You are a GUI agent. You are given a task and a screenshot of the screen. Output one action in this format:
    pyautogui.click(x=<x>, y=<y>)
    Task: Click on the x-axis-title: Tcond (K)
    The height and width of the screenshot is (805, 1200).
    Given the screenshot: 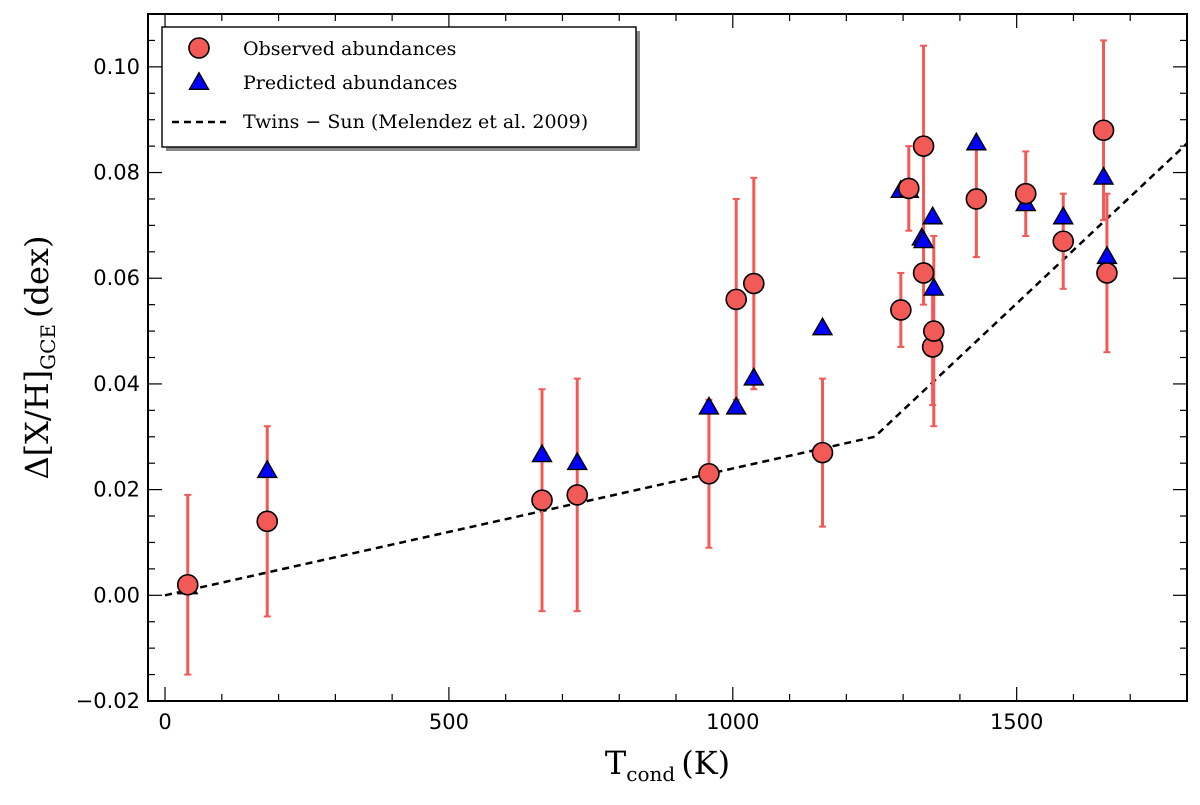 What is the action you would take?
    pyautogui.click(x=667, y=765)
    